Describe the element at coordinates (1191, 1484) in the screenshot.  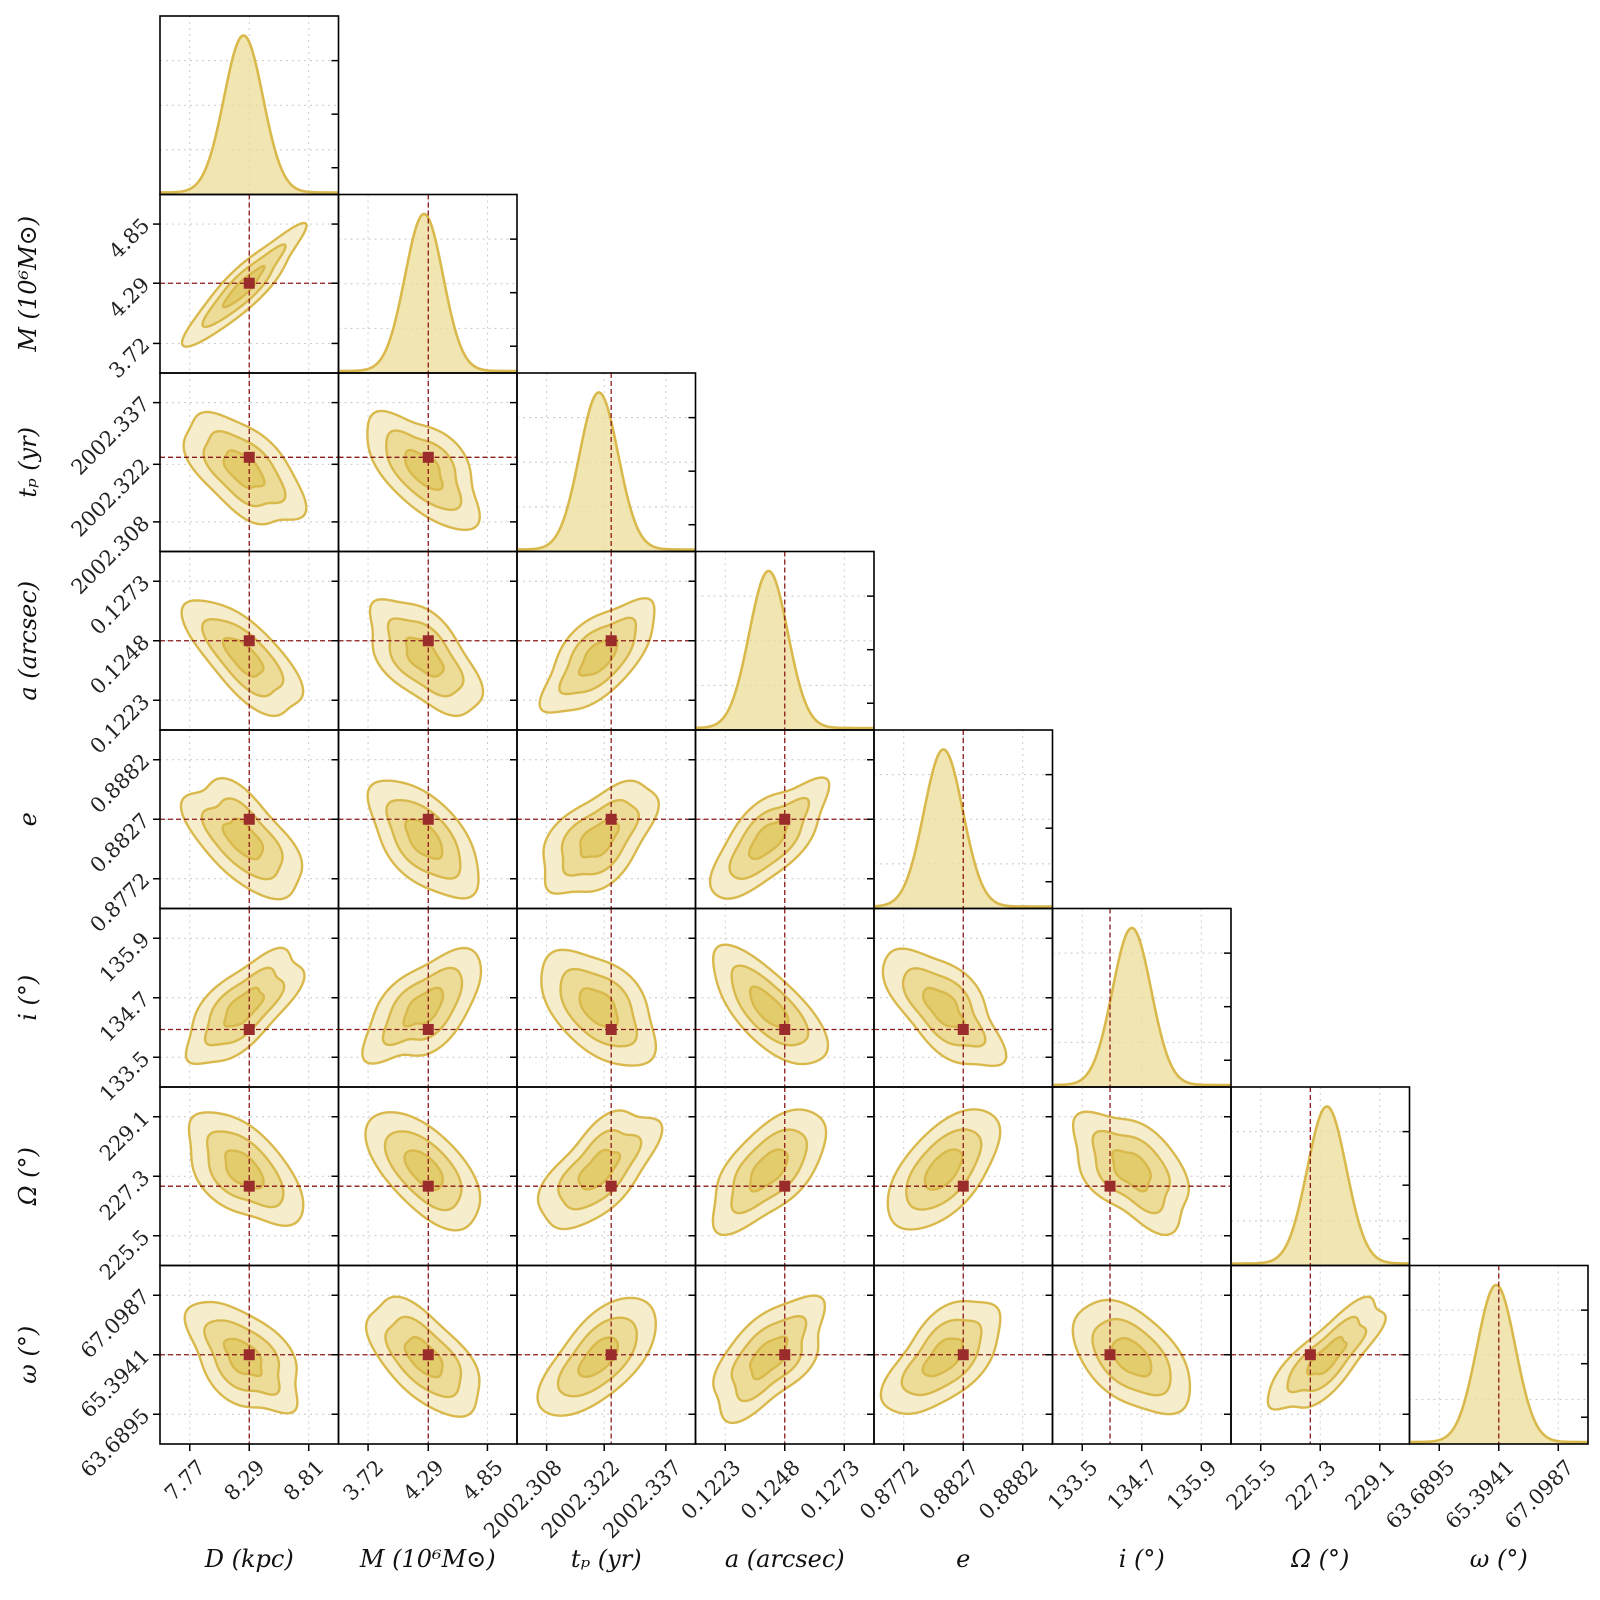
I see `xtick-label-5-2: 135.9` at that location.